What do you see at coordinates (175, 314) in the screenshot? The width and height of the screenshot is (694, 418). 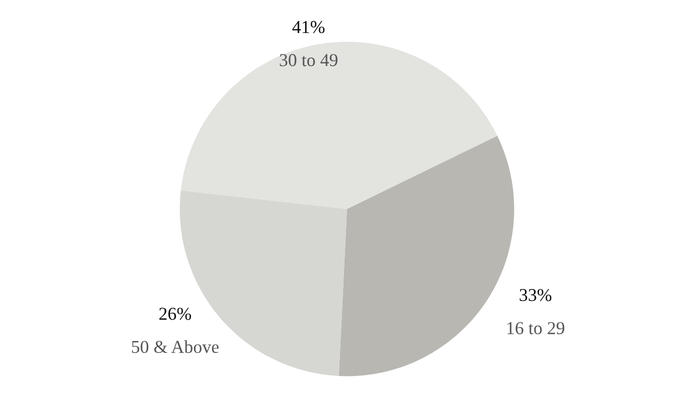 I see `data-label: 26%` at bounding box center [175, 314].